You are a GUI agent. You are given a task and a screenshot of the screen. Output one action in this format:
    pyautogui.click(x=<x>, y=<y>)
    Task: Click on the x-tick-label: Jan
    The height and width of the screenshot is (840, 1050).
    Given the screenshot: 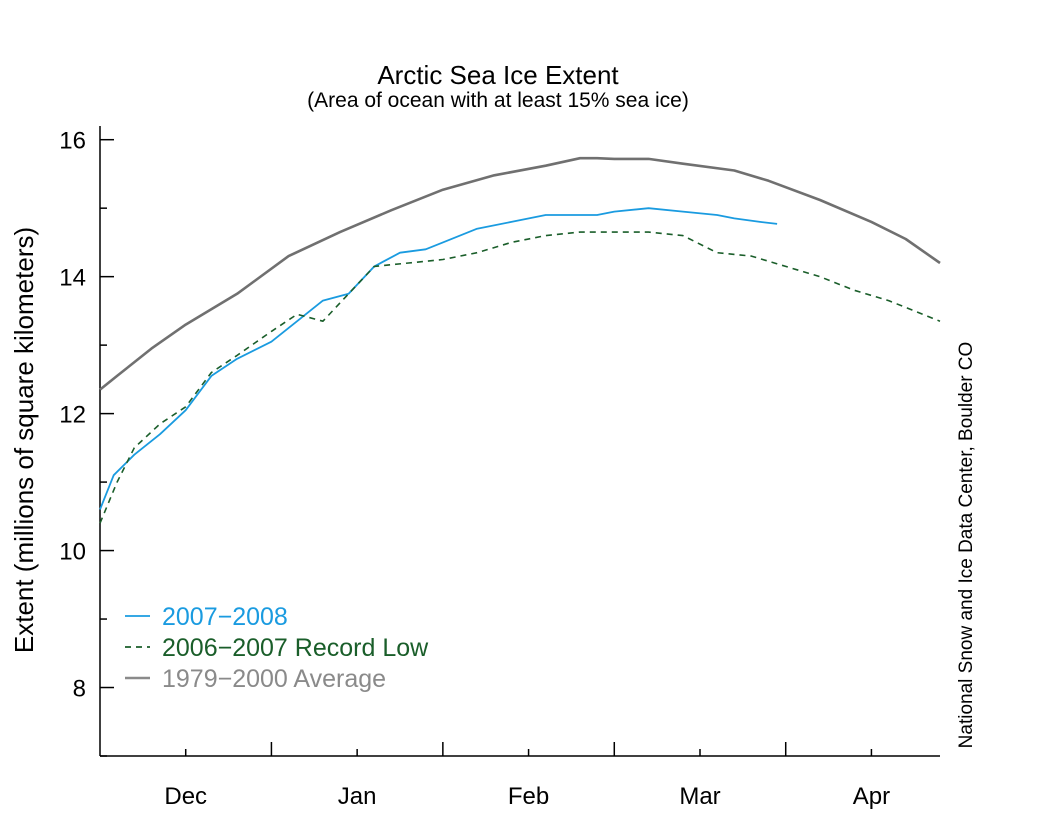 What is the action you would take?
    pyautogui.click(x=357, y=796)
    